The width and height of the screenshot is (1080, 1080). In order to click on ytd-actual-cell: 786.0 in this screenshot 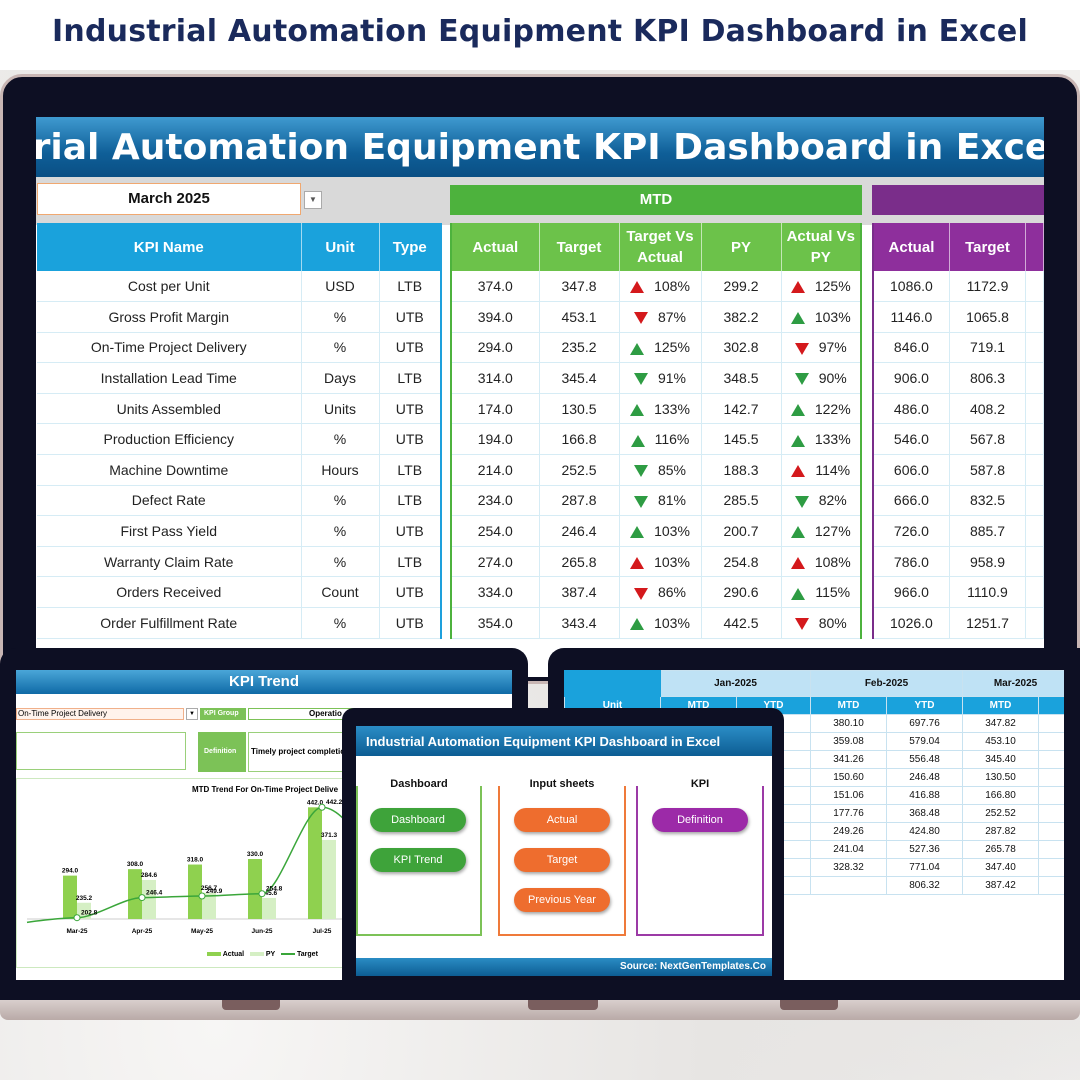, I will do `click(911, 562)`.